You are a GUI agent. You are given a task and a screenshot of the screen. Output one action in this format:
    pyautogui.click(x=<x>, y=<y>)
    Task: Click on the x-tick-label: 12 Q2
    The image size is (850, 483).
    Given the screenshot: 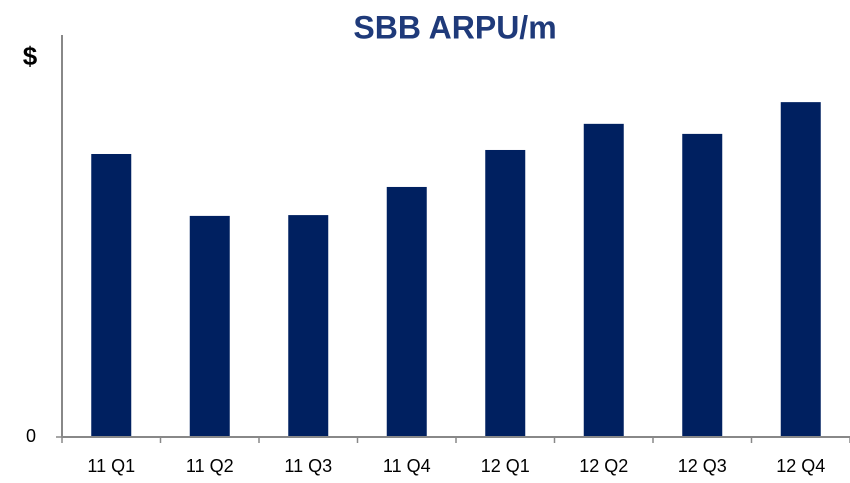 What is the action you would take?
    pyautogui.click(x=603, y=466)
    